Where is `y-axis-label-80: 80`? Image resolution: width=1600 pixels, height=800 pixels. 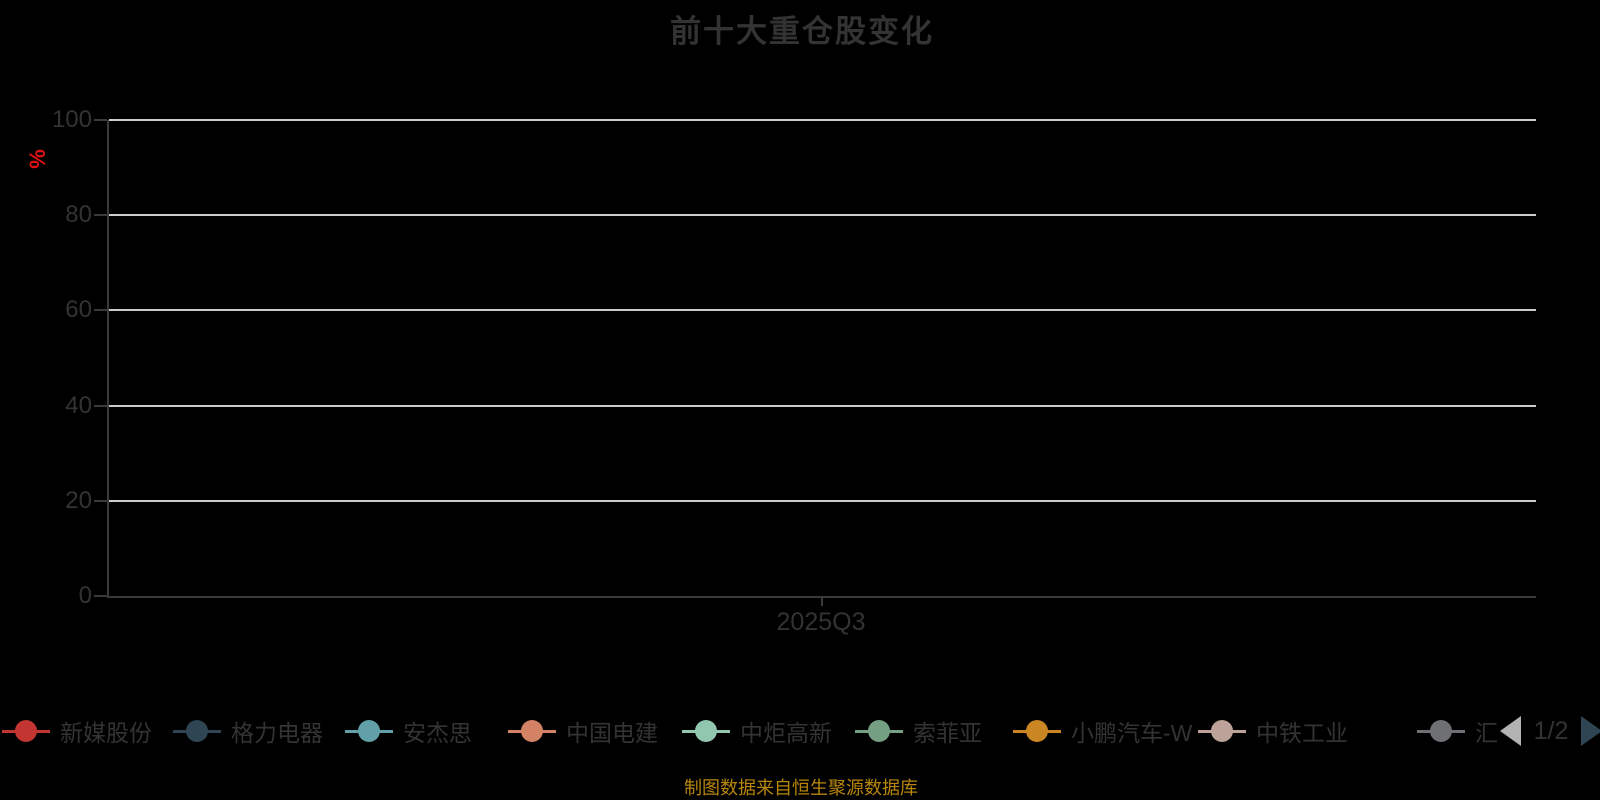 y-axis-label-80: 80 is located at coordinates (78, 215).